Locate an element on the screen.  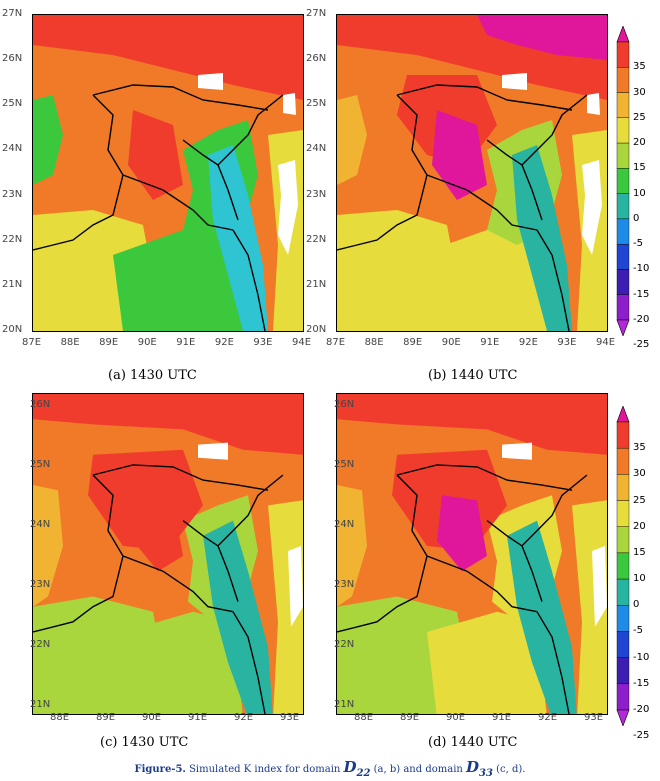
domain-d22-sub: 22 is located at coordinates (363, 773).